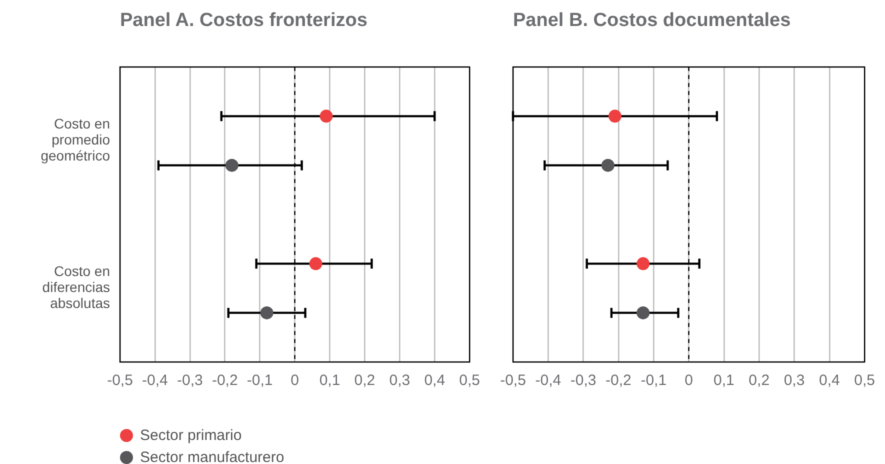 The height and width of the screenshot is (464, 885). I want to click on chart-title: Panel B. Costos documentales, so click(652, 21).